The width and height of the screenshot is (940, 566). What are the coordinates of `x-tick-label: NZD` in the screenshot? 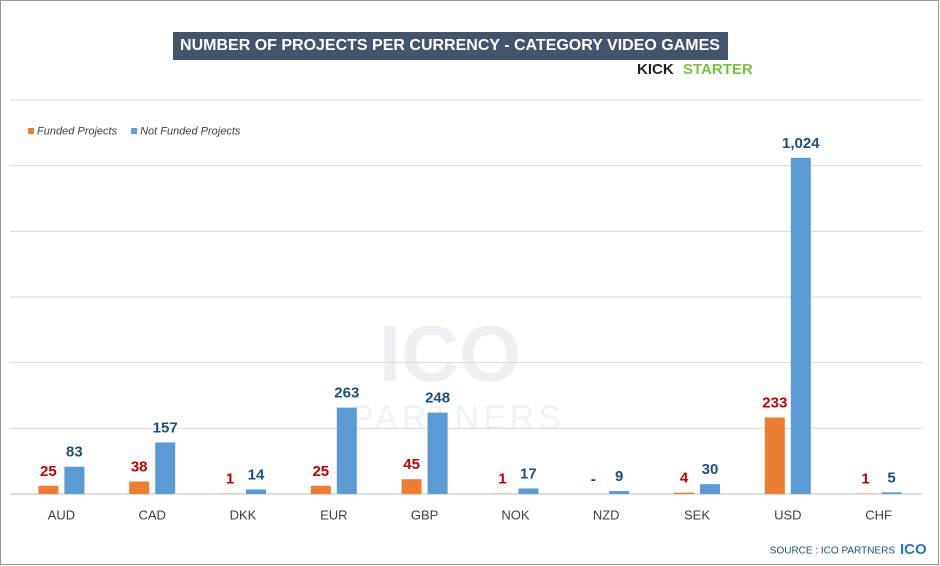 It's located at (606, 514).